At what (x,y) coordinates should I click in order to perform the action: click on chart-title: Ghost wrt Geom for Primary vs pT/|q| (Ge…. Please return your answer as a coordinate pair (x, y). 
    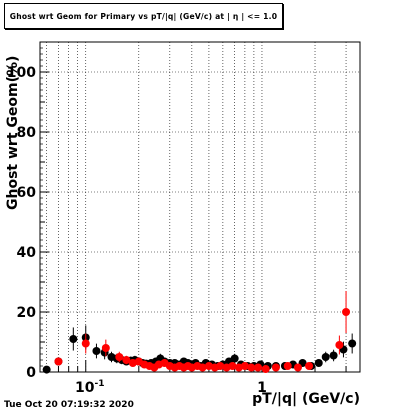
    Looking at the image, I should click on (143, 16).